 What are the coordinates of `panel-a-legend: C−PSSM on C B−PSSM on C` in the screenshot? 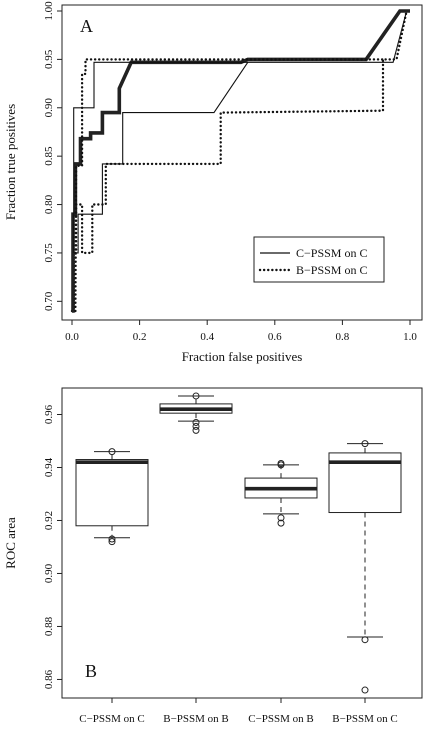 It's located at (319, 259).